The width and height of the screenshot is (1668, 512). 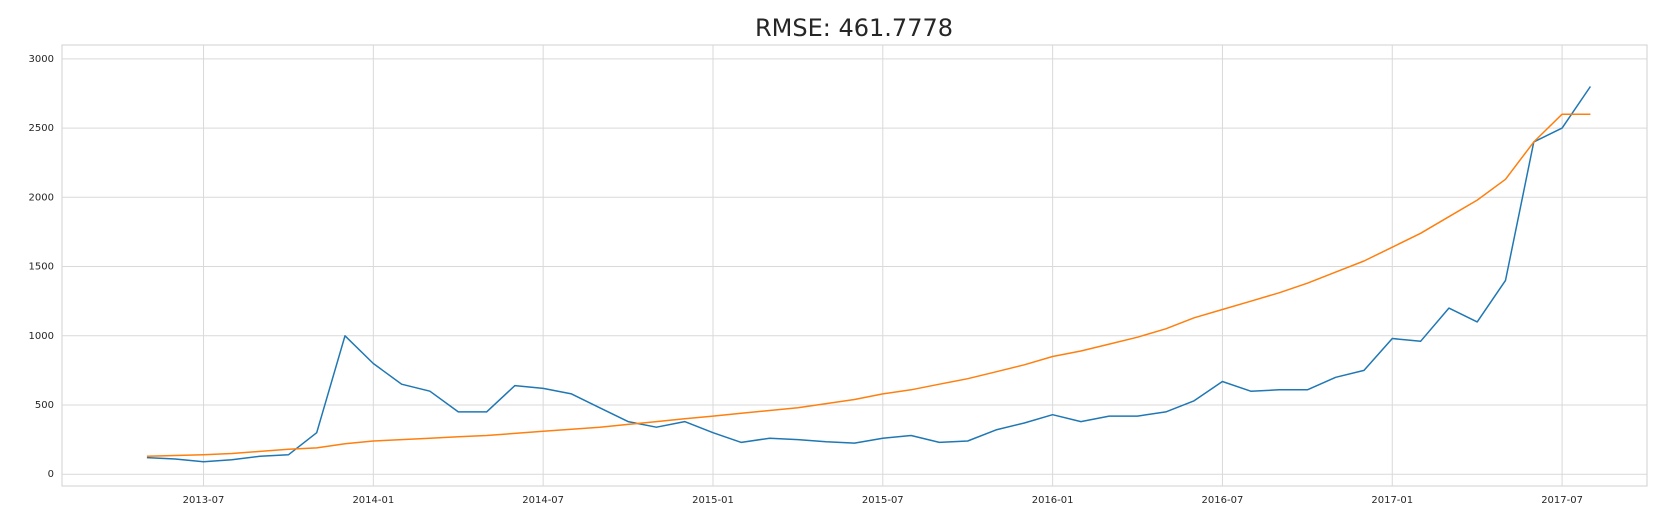 I want to click on y-tick-label: 2500, so click(x=41, y=128).